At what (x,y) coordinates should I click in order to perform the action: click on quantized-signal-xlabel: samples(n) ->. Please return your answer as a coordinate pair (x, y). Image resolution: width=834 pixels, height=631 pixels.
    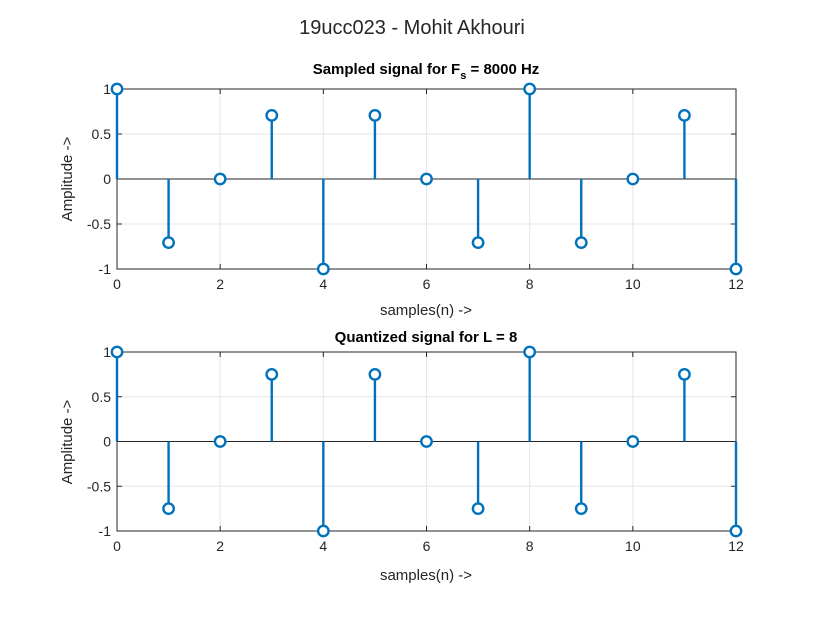
    Looking at the image, I should click on (426, 575).